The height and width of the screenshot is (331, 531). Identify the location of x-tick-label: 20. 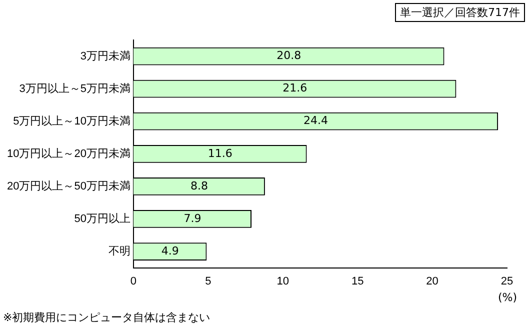
(432, 281).